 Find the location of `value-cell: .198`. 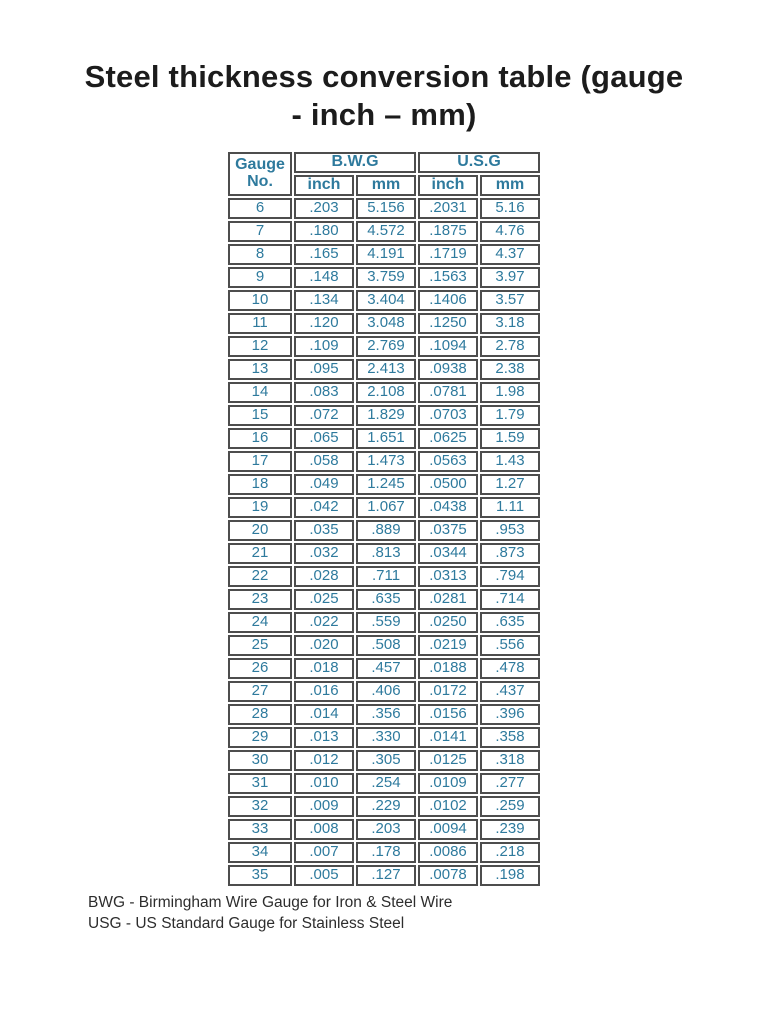

value-cell: .198 is located at coordinates (510, 875).